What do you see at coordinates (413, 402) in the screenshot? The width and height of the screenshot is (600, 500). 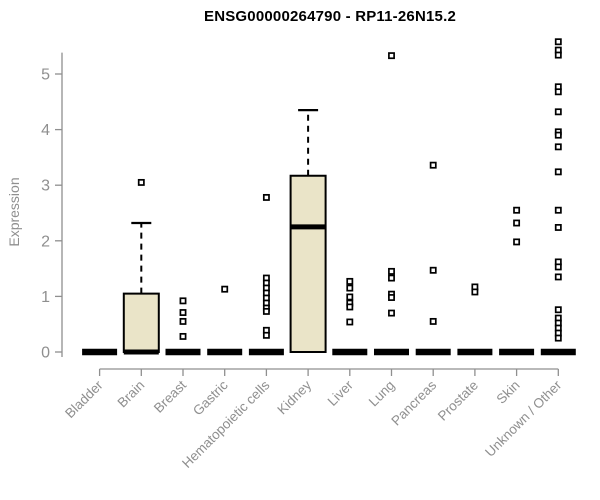 I see `x-tick-label: Pancreas` at bounding box center [413, 402].